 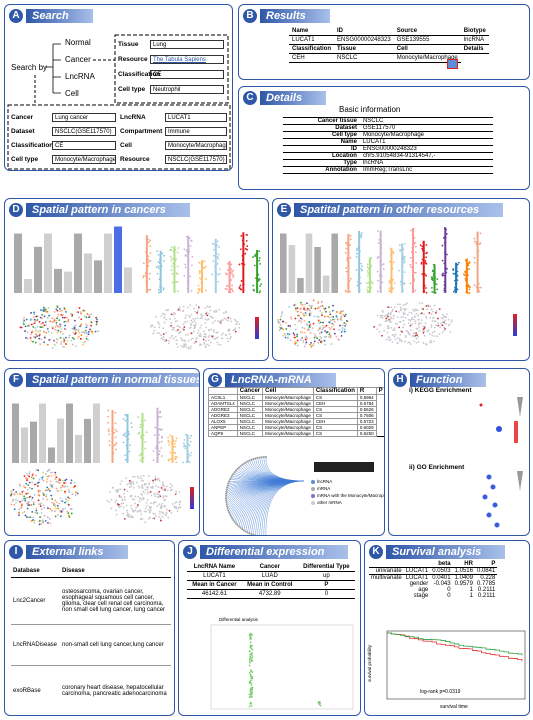 I want to click on table-row: LncRNA Name Cancer Differential Type, so click(x=271, y=567).